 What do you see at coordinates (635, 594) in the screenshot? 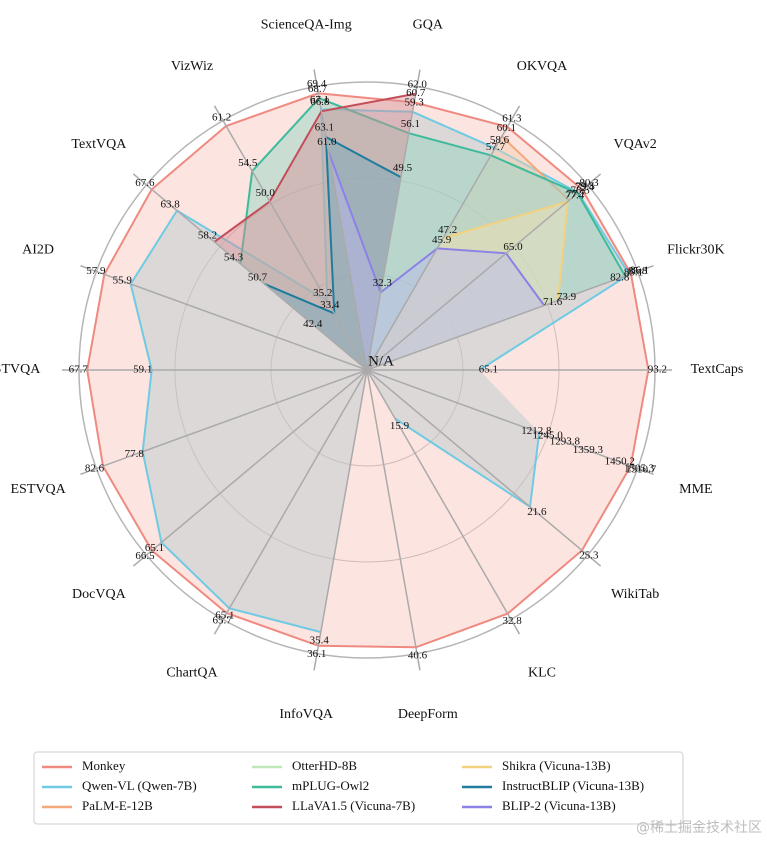
I see `axis-label: WikiTab` at bounding box center [635, 594].